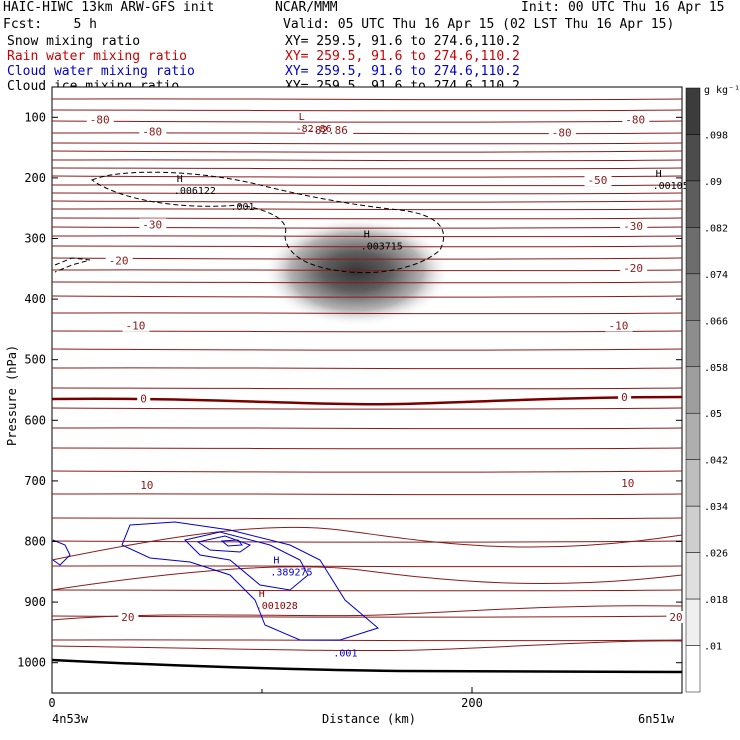  I want to click on extremum-value: .006122, so click(195, 191).